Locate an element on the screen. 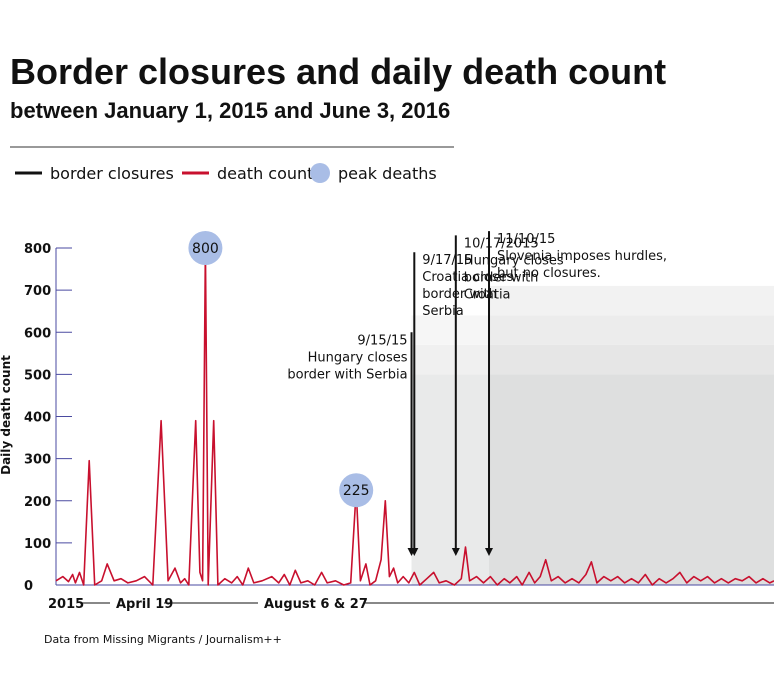  chart-subtitle: between January 1, 2015 and June 3, 2016 is located at coordinates (230, 110).